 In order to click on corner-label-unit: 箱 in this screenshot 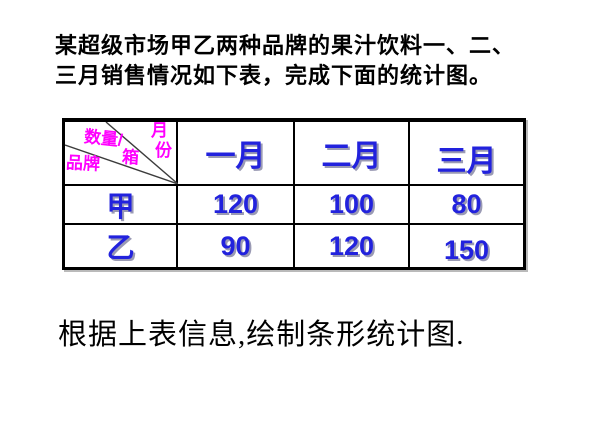, I will do `click(130, 157)`.